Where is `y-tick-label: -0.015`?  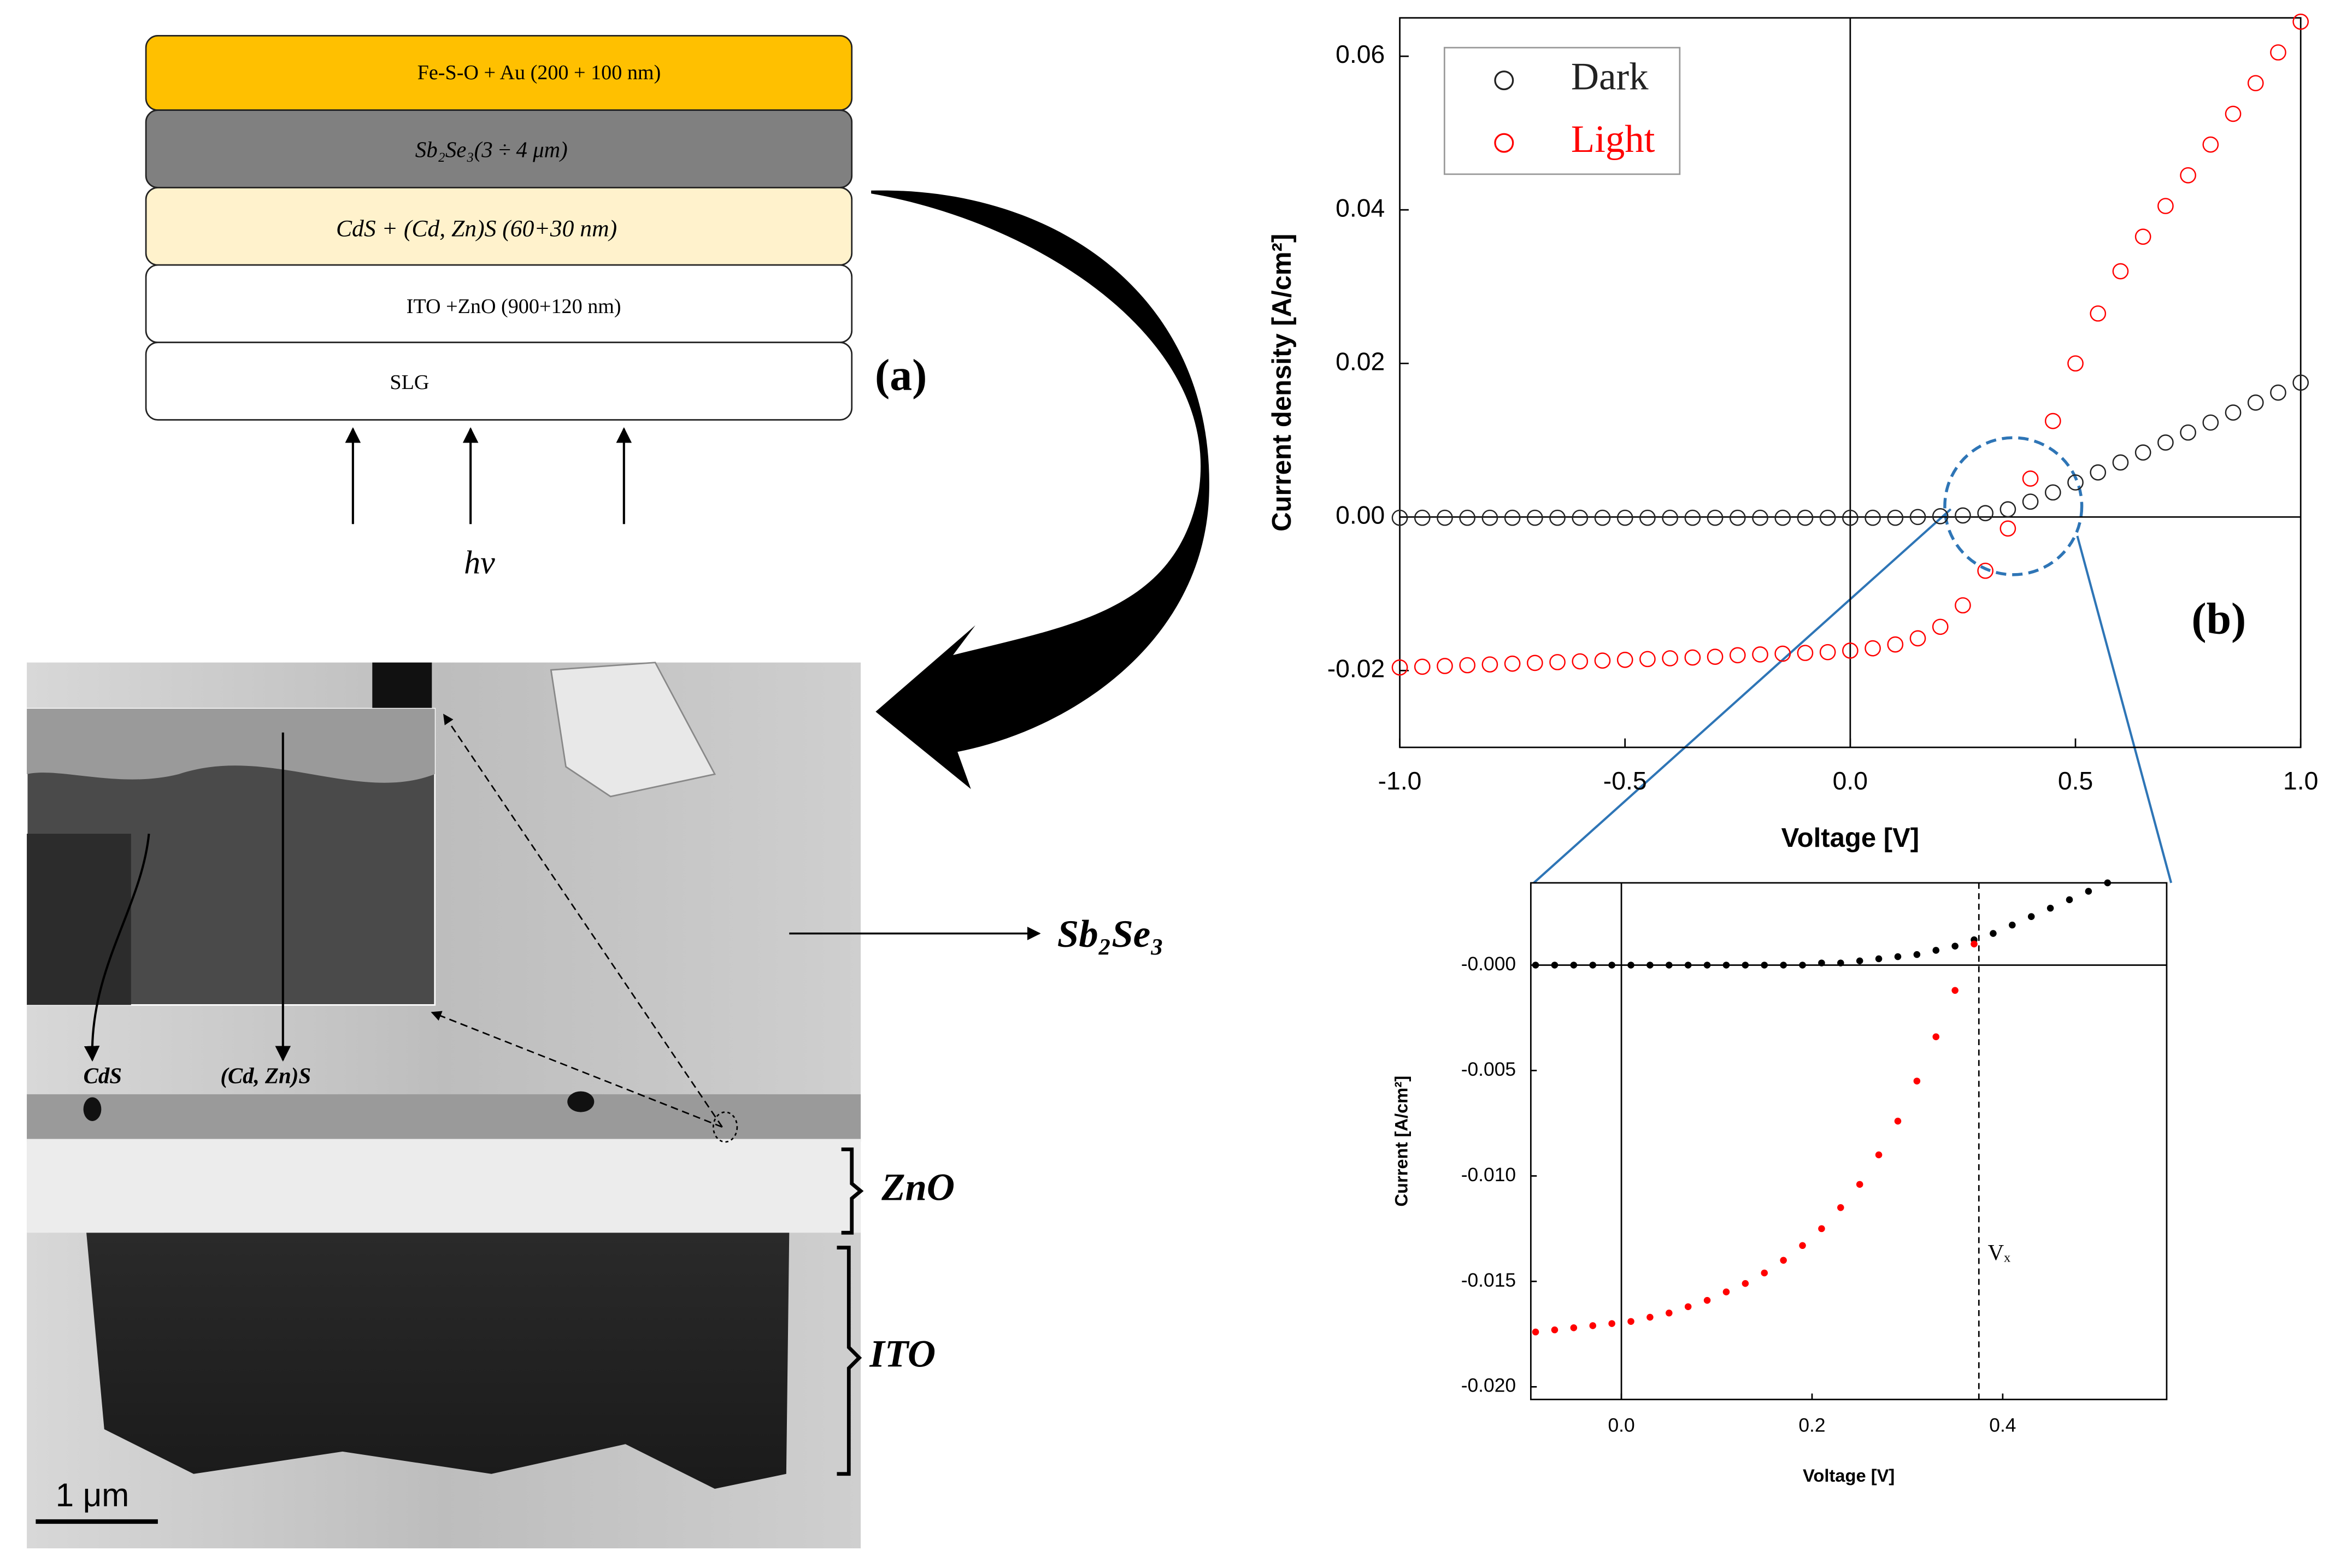
y-tick-label: -0.015 is located at coordinates (1488, 1280).